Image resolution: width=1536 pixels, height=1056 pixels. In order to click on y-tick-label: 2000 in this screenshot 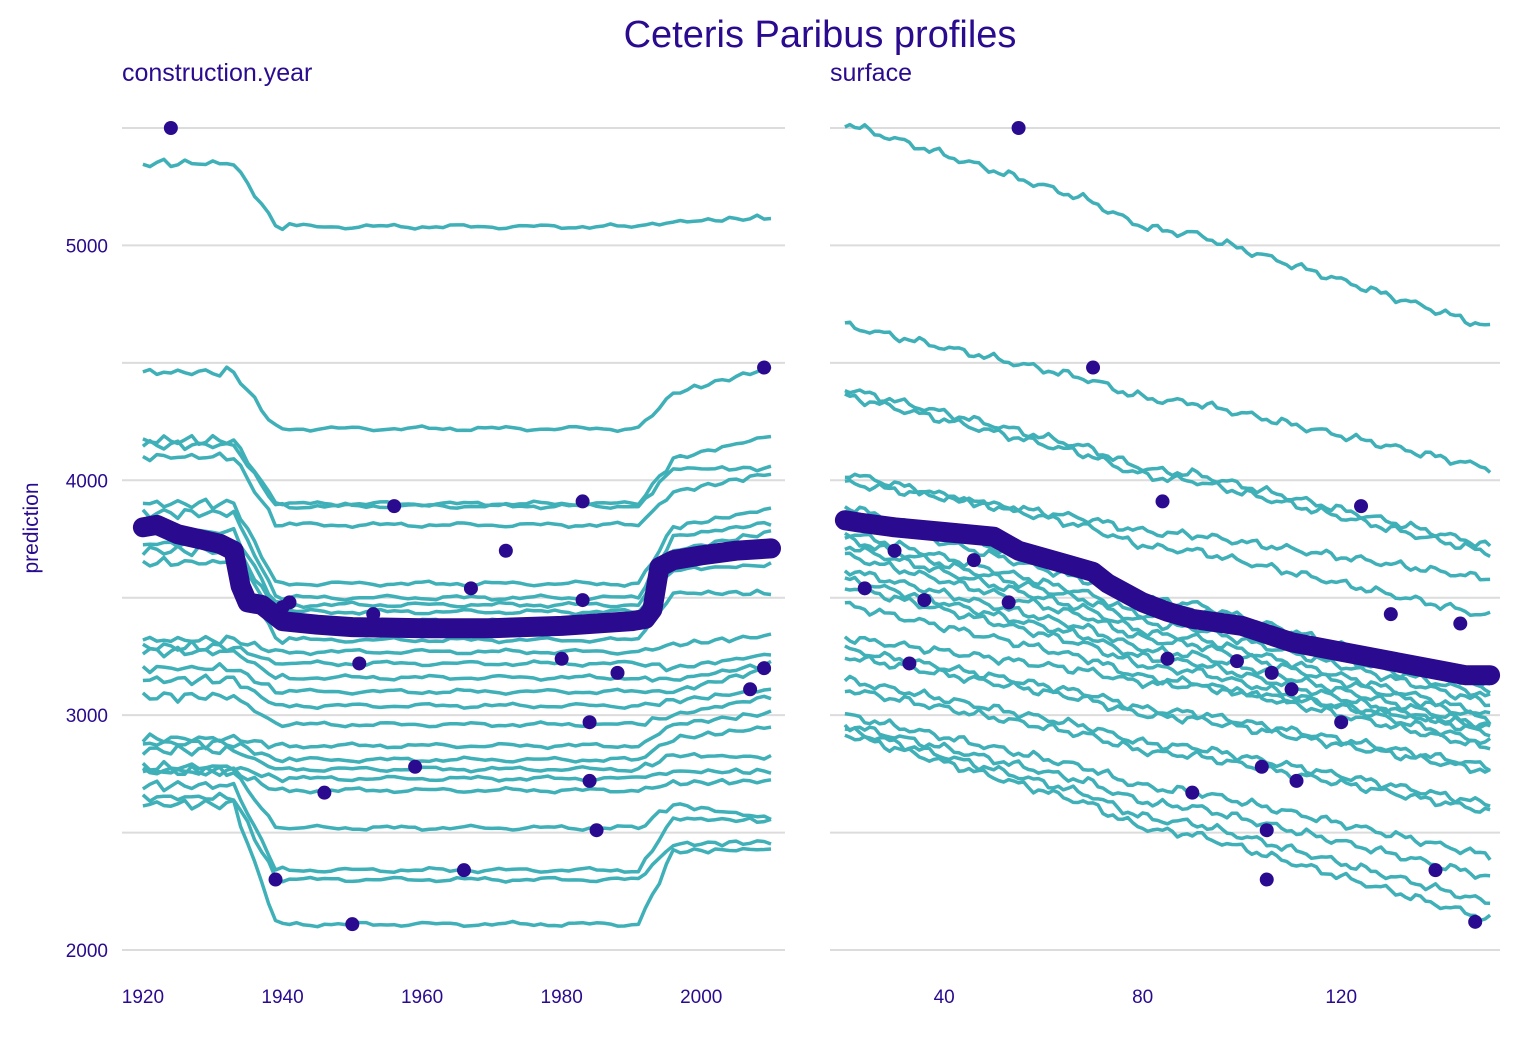, I will do `click(87, 951)`.